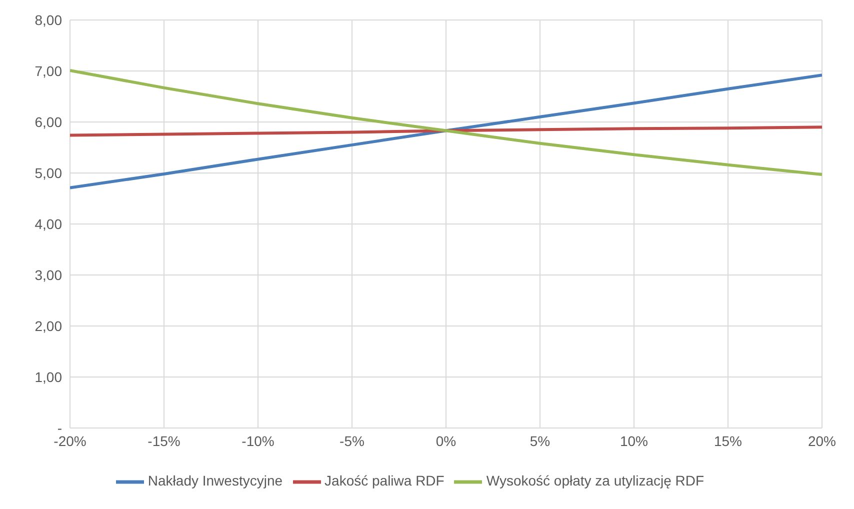  What do you see at coordinates (595, 480) in the screenshot?
I see `legend-label: Wysokość opłaty za utylizację RDF` at bounding box center [595, 480].